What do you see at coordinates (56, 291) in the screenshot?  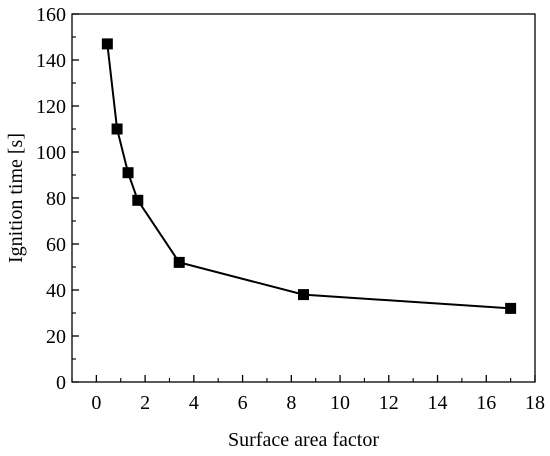 I see `y-tick-label: 40` at bounding box center [56, 291].